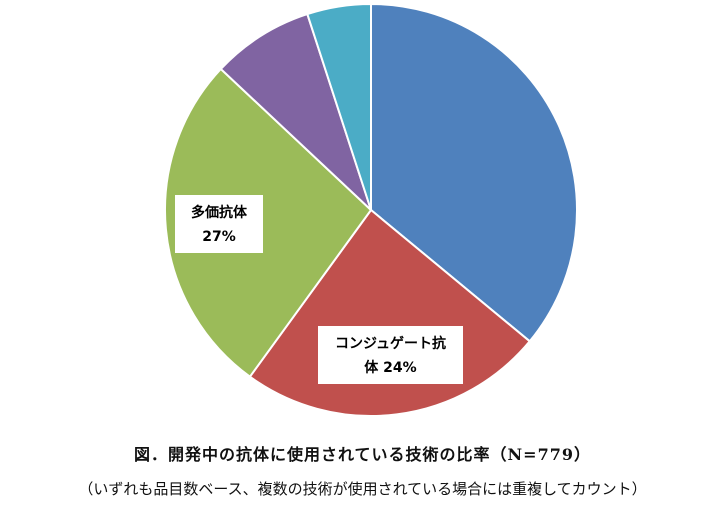  Describe the element at coordinates (219, 237) in the screenshot. I see `data-label-text: 27%` at that location.